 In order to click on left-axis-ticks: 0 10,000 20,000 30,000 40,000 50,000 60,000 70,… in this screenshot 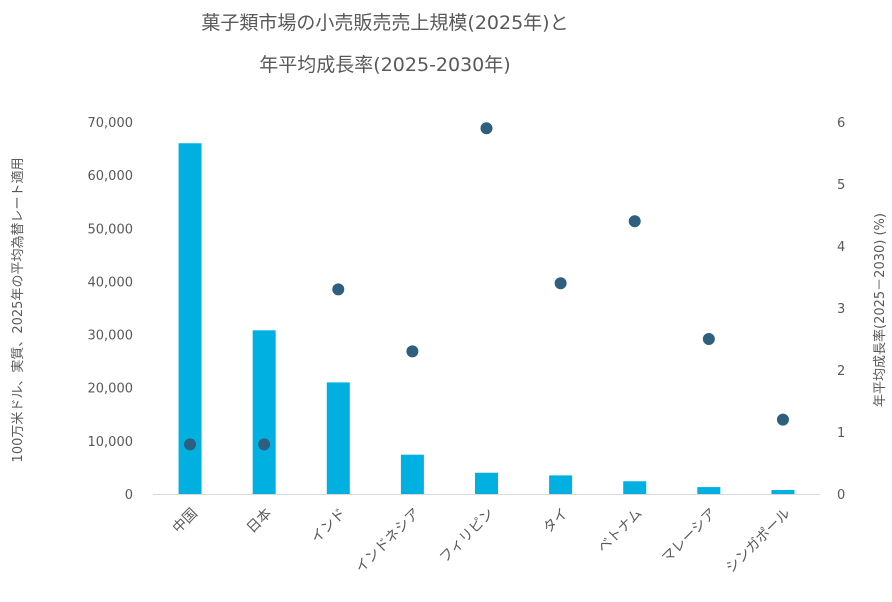, I will do `click(111, 309)`.